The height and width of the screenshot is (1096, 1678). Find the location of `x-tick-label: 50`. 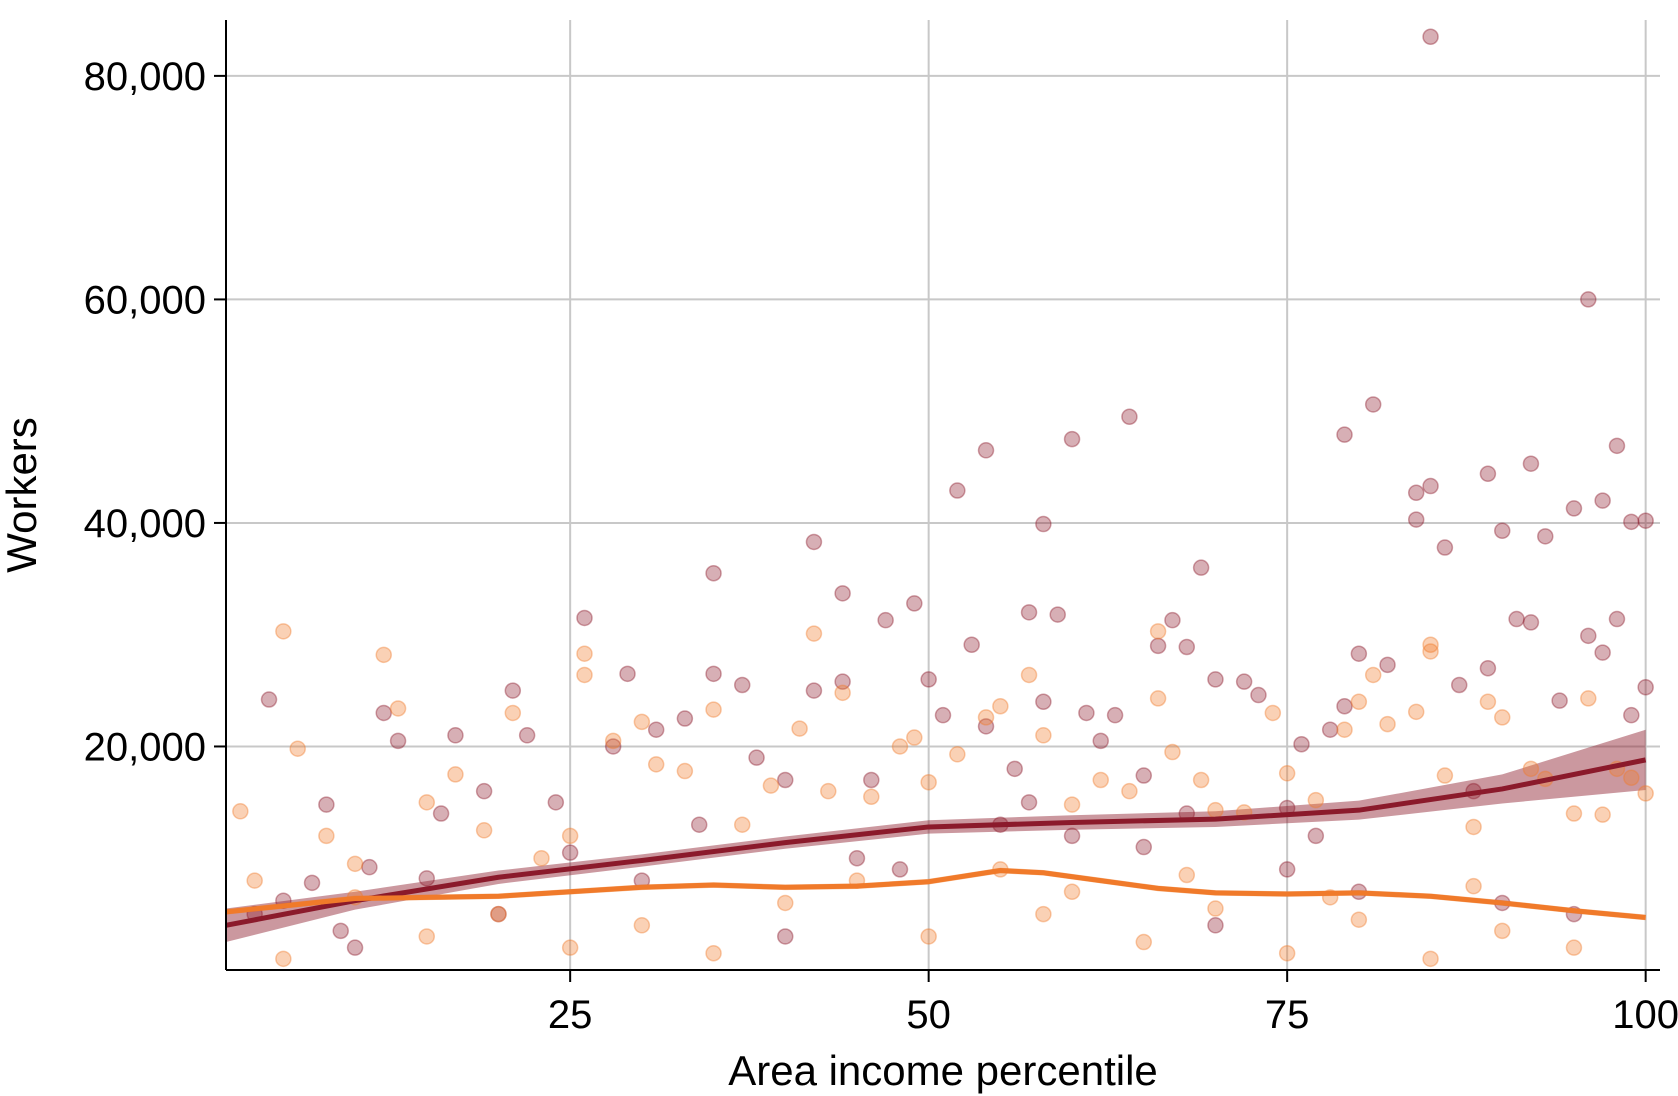

x-tick-label: 50 is located at coordinates (928, 1015).